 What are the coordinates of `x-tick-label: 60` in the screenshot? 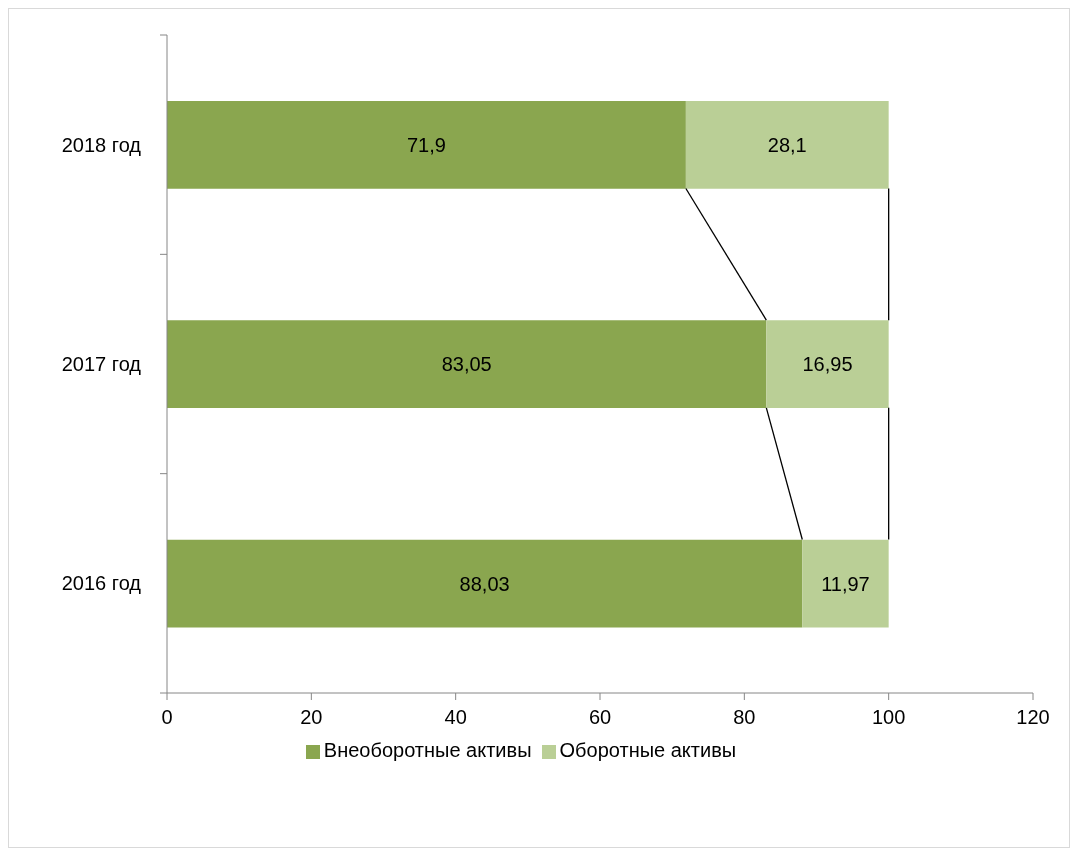 It's located at (600, 717).